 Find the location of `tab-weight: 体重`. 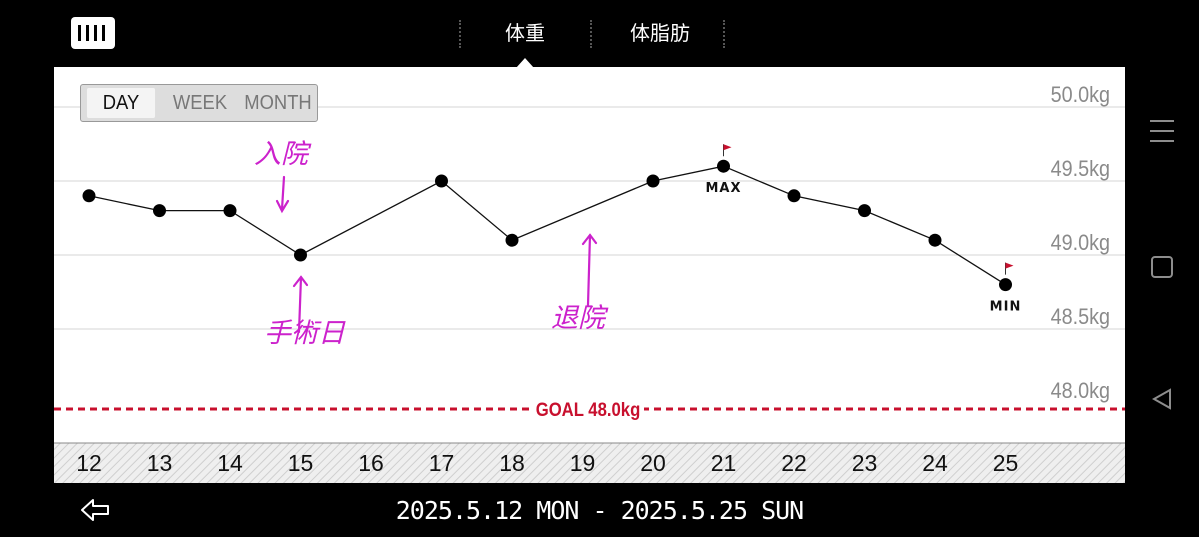

tab-weight: 体重 is located at coordinates (525, 33).